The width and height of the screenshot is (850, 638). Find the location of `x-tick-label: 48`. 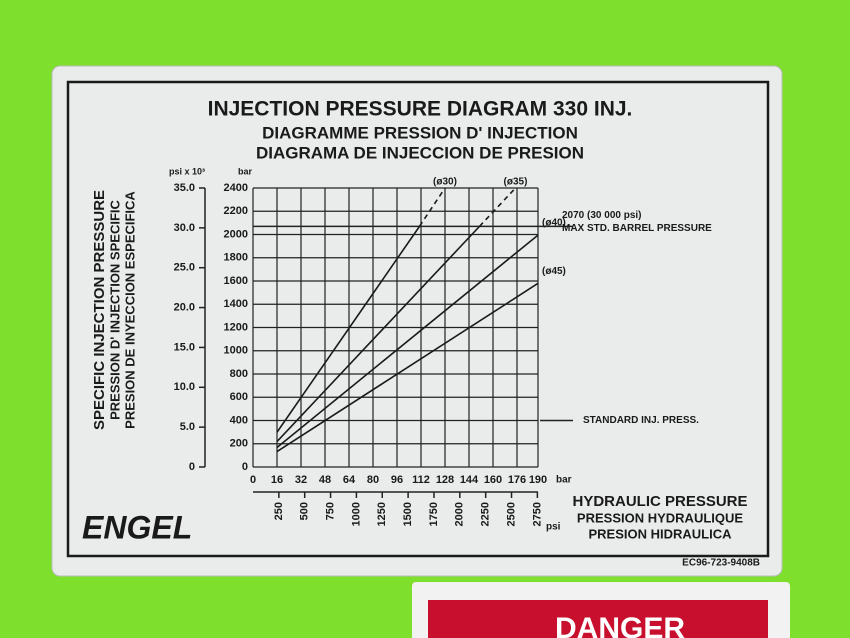

x-tick-label: 48 is located at coordinates (325, 480).